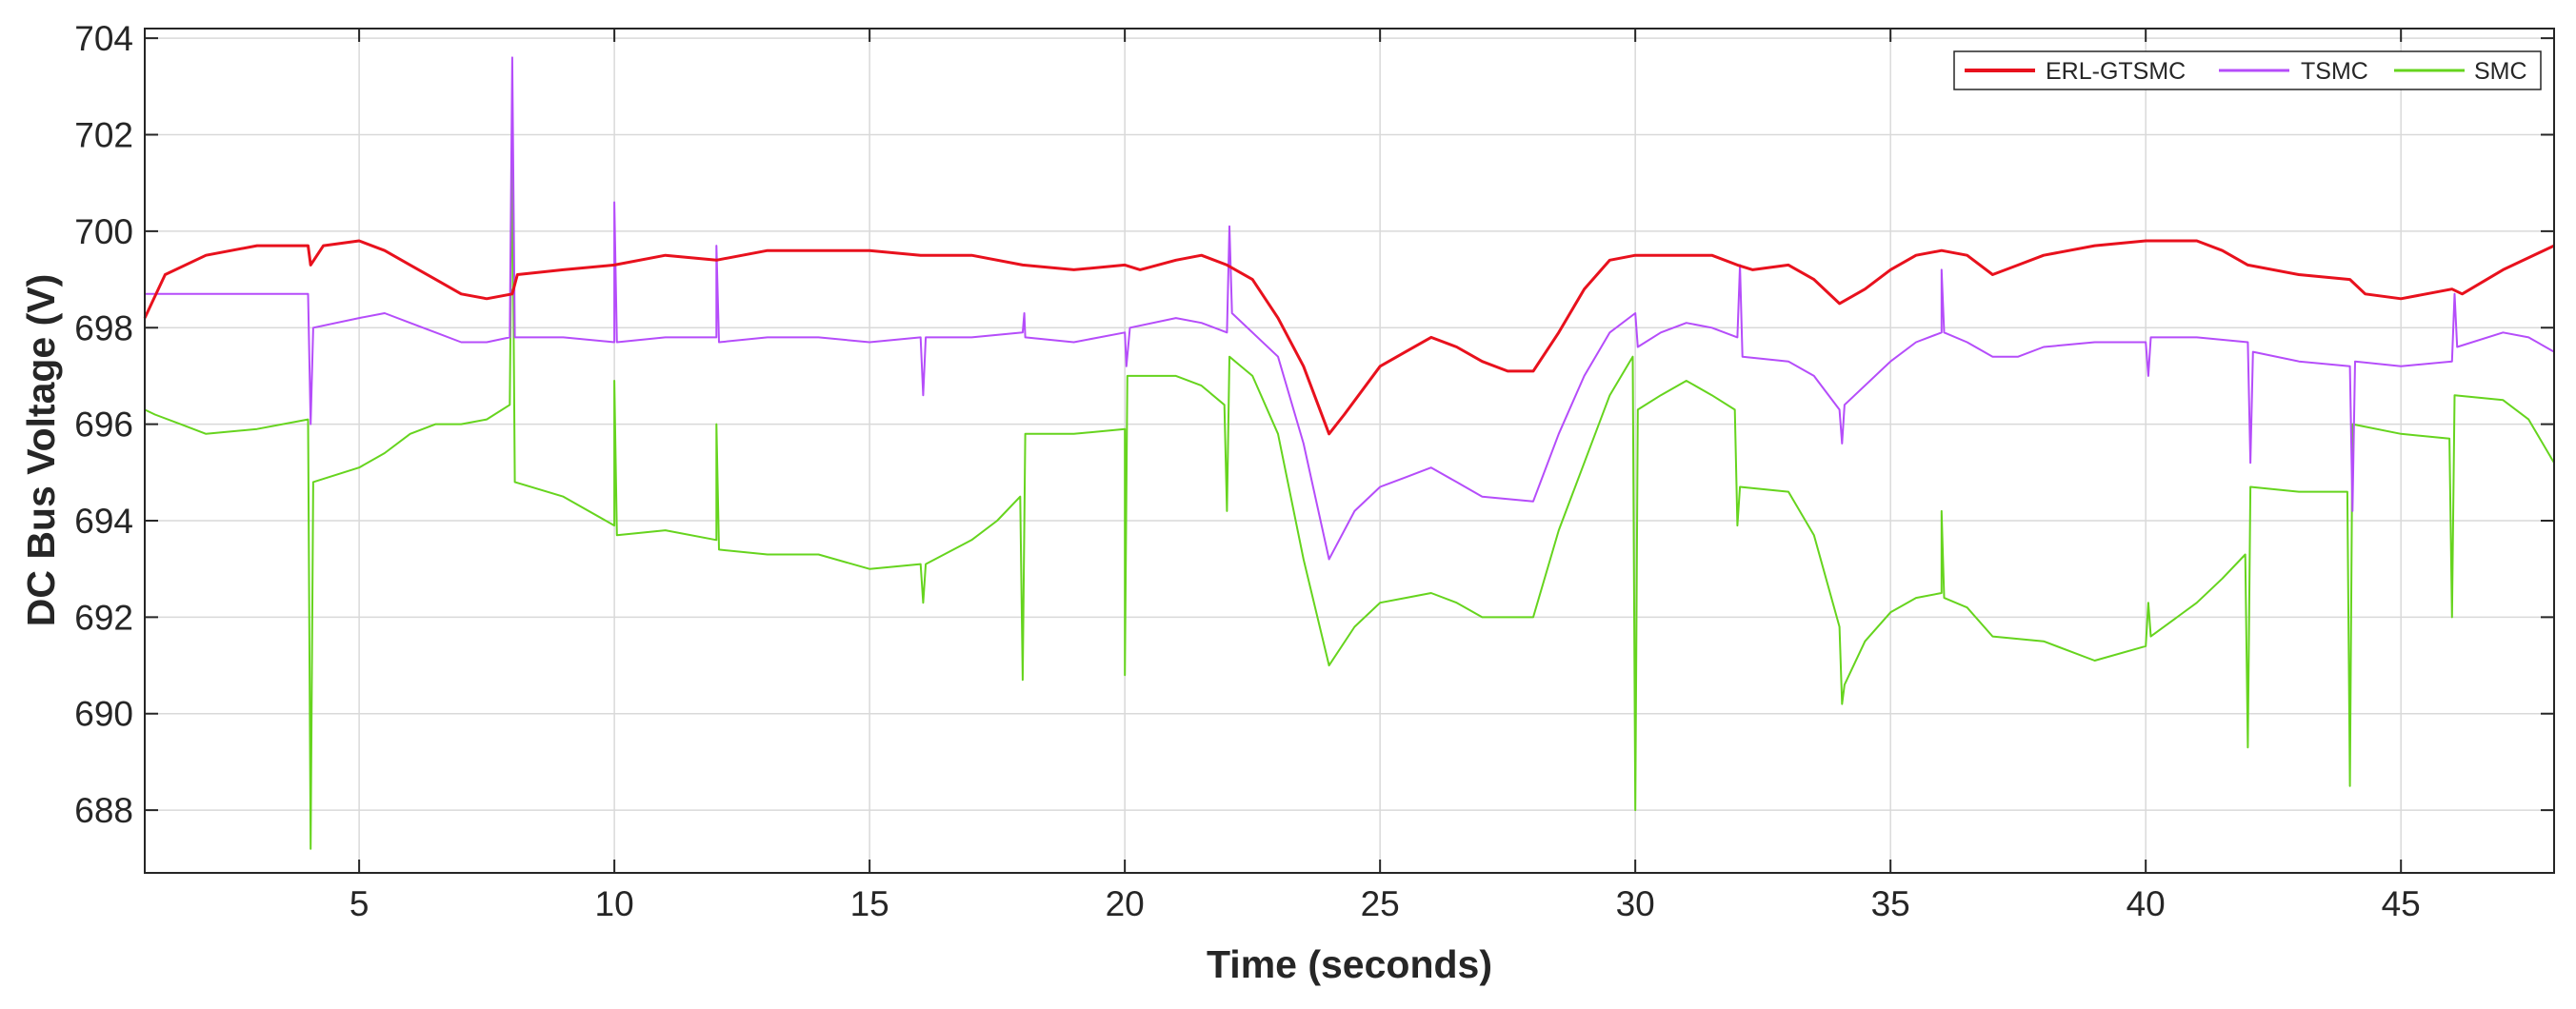 Image resolution: width=2576 pixels, height=1009 pixels. I want to click on x-tick-label: 45, so click(2401, 903).